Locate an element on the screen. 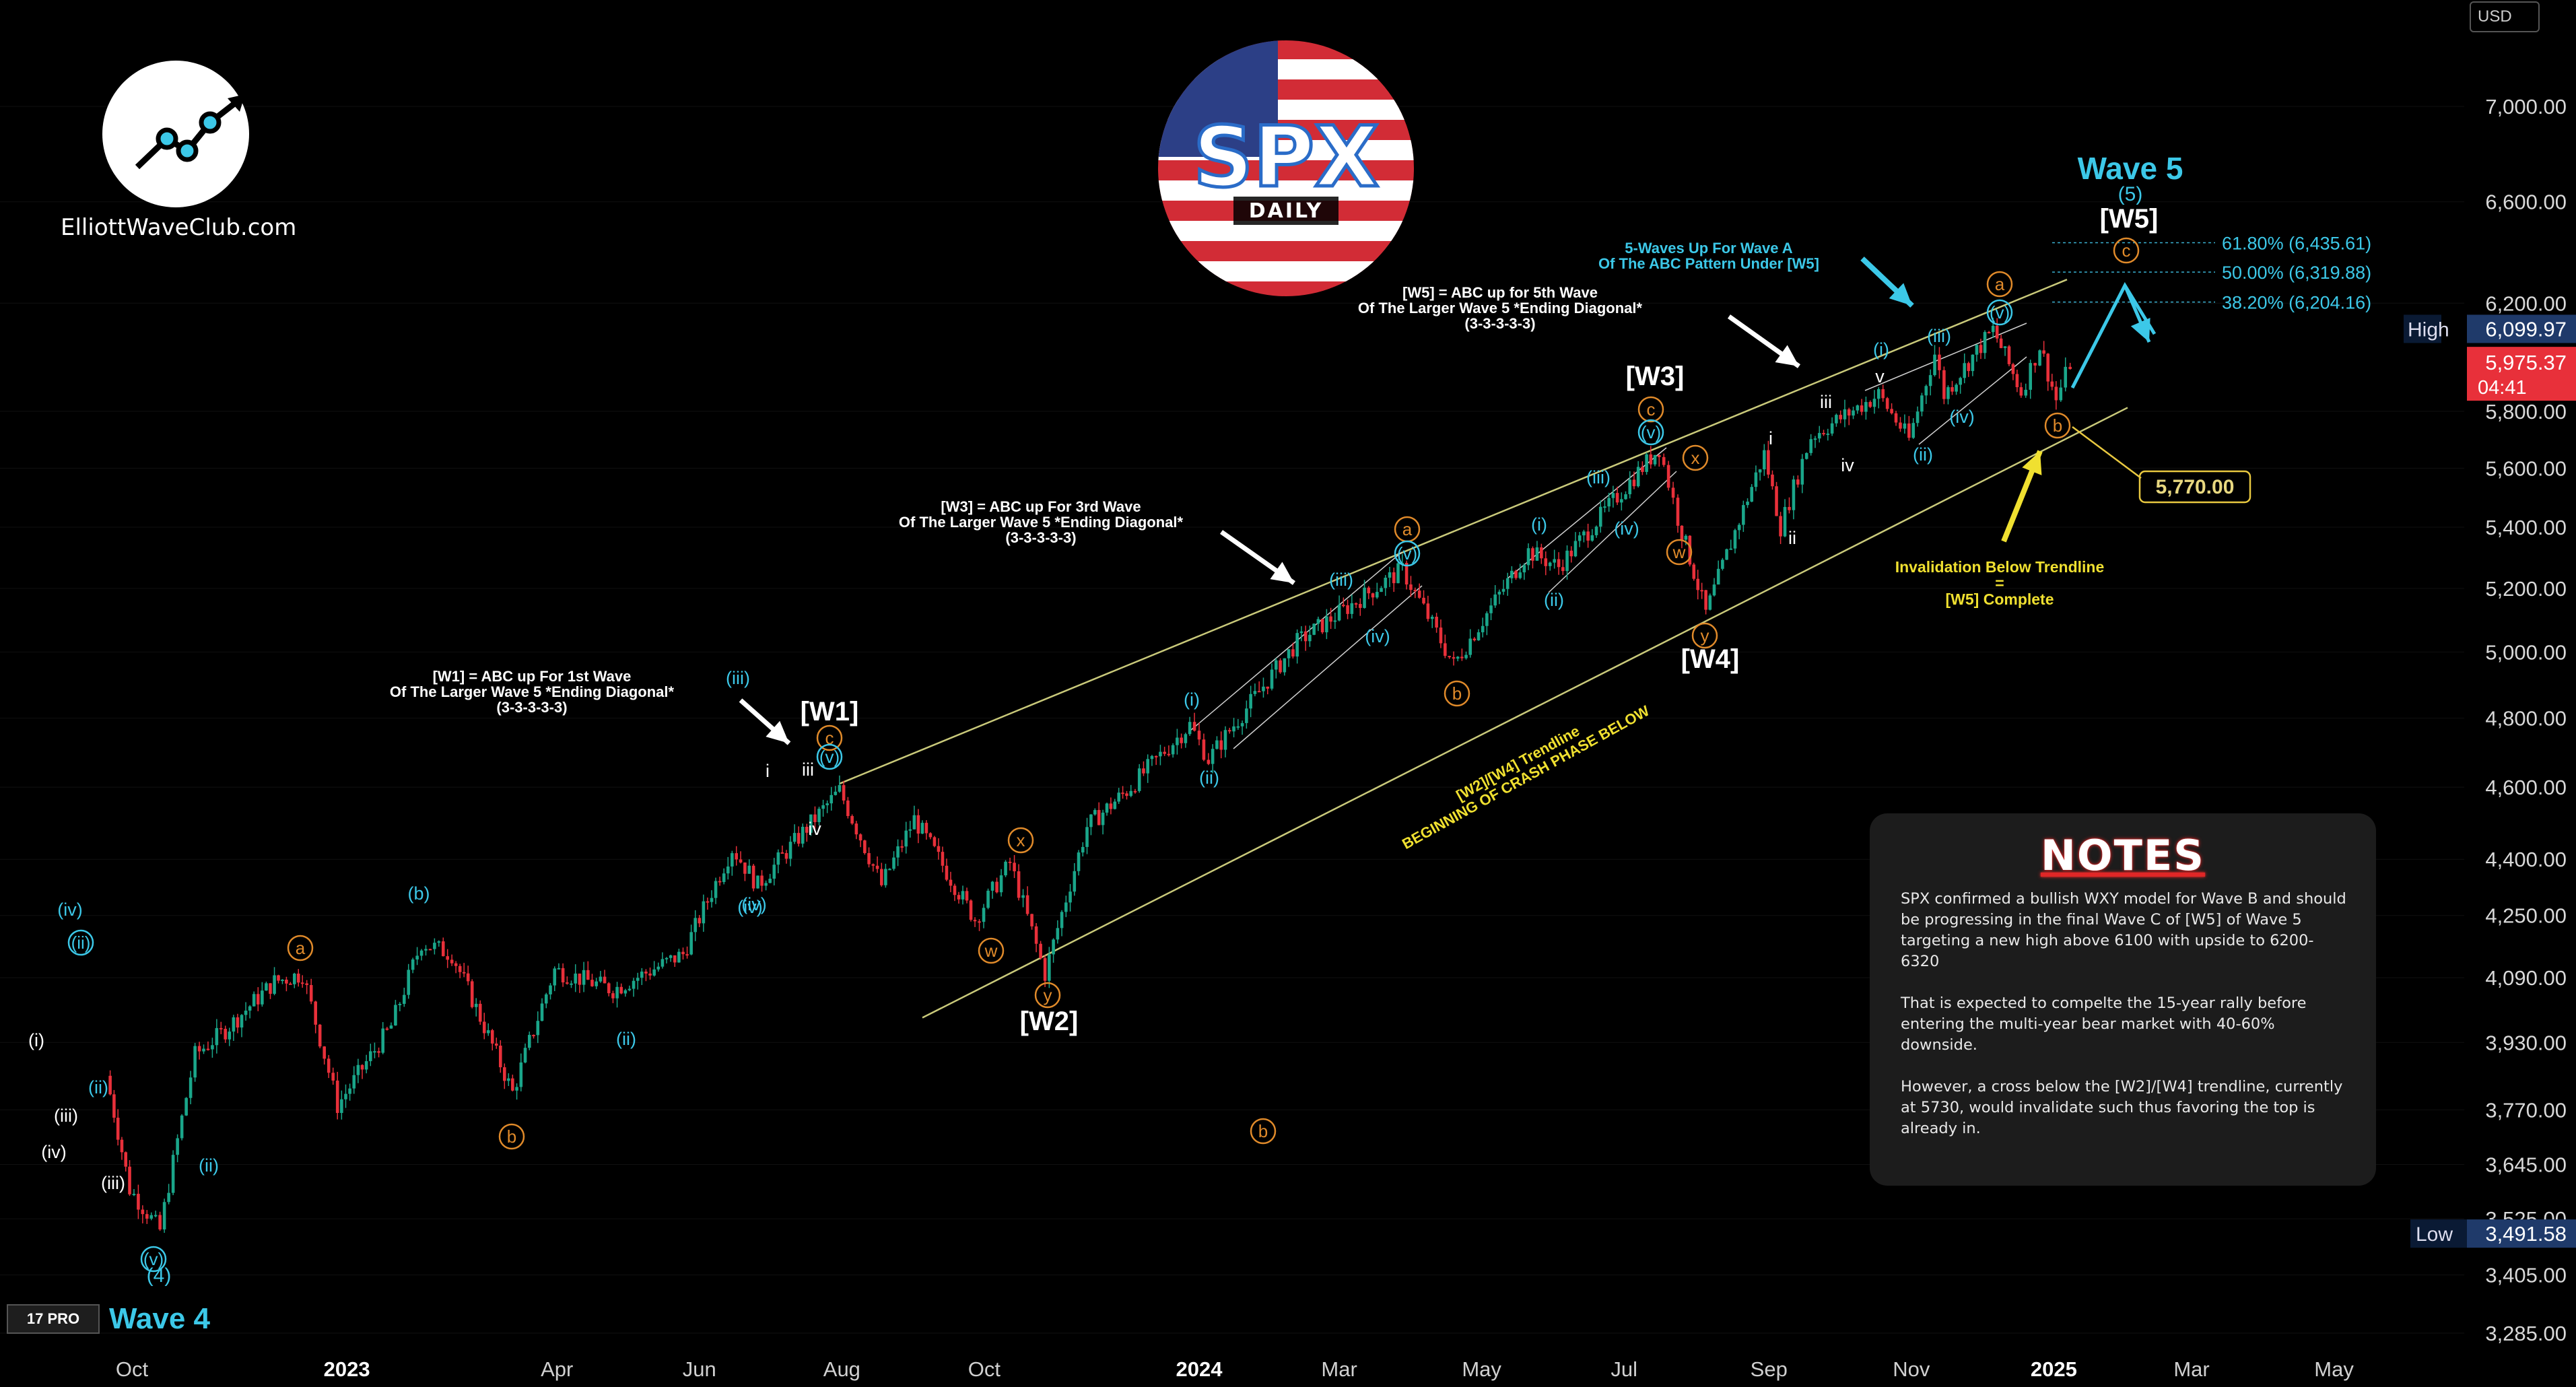  wave-sublabel: (ii) is located at coordinates (209, 1165).